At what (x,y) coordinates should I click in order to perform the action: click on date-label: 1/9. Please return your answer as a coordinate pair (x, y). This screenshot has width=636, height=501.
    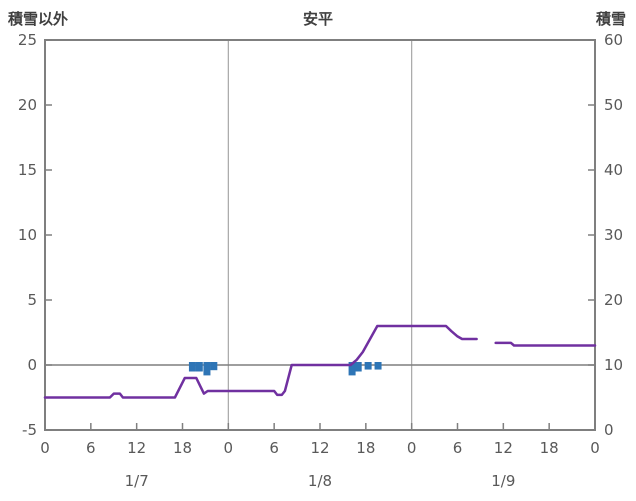
    Looking at the image, I should click on (503, 481).